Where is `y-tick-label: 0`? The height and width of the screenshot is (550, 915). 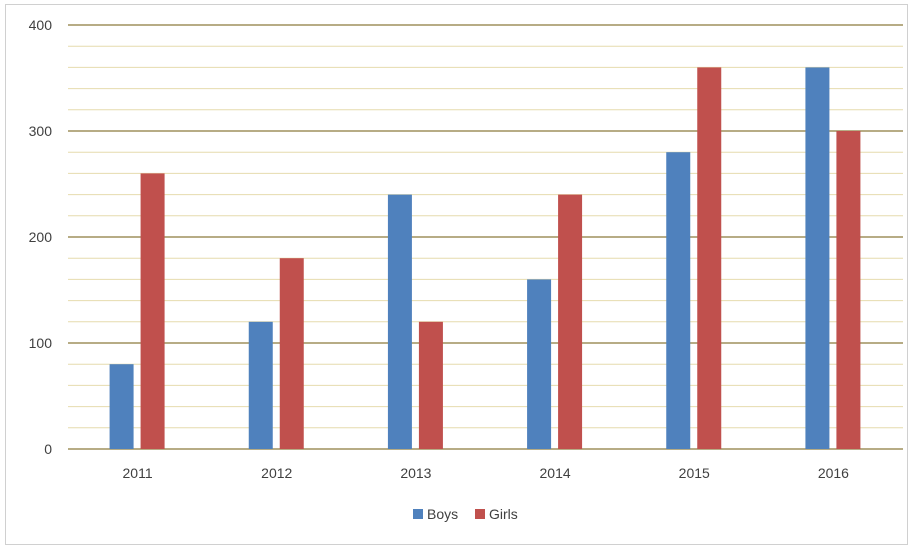
y-tick-label: 0 is located at coordinates (48, 449).